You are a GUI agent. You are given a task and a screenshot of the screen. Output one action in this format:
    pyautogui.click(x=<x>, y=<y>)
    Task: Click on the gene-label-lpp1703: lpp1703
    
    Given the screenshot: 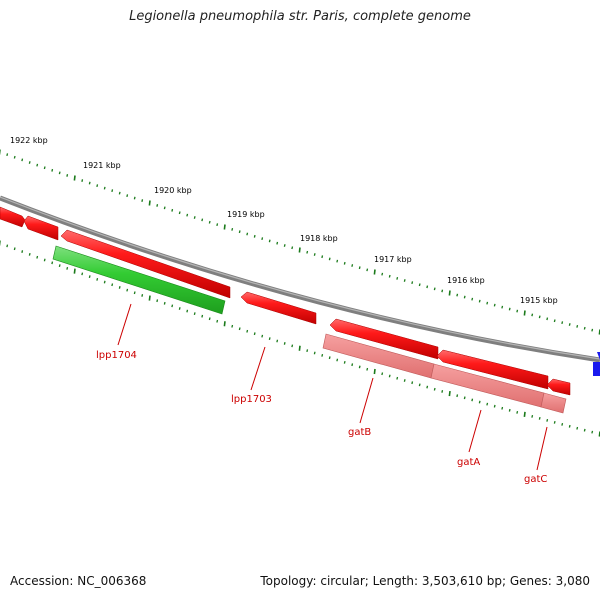 What is the action you would take?
    pyautogui.click(x=251, y=399)
    